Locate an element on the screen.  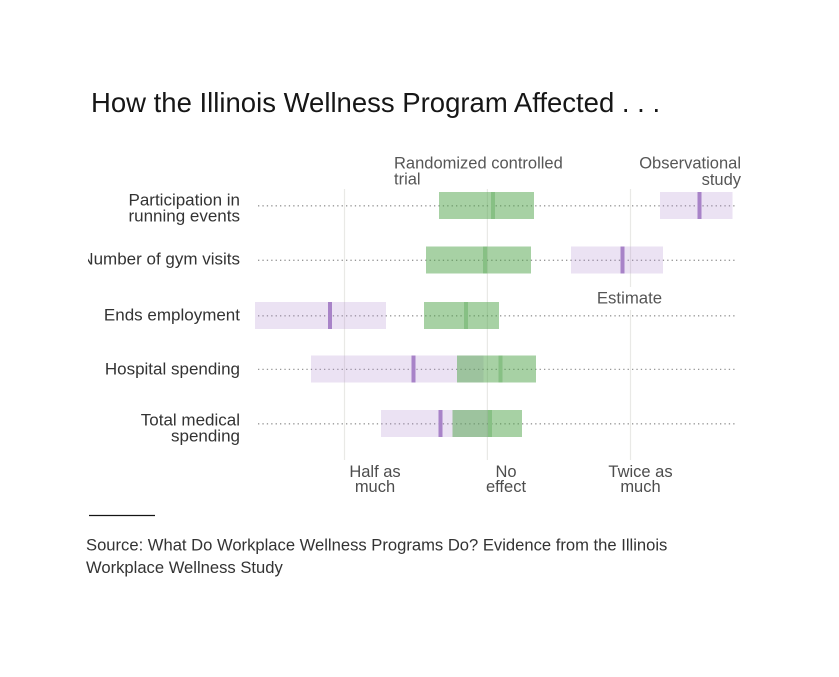
svg-text: Workplace Wellness Study is located at coordinates (184, 567).